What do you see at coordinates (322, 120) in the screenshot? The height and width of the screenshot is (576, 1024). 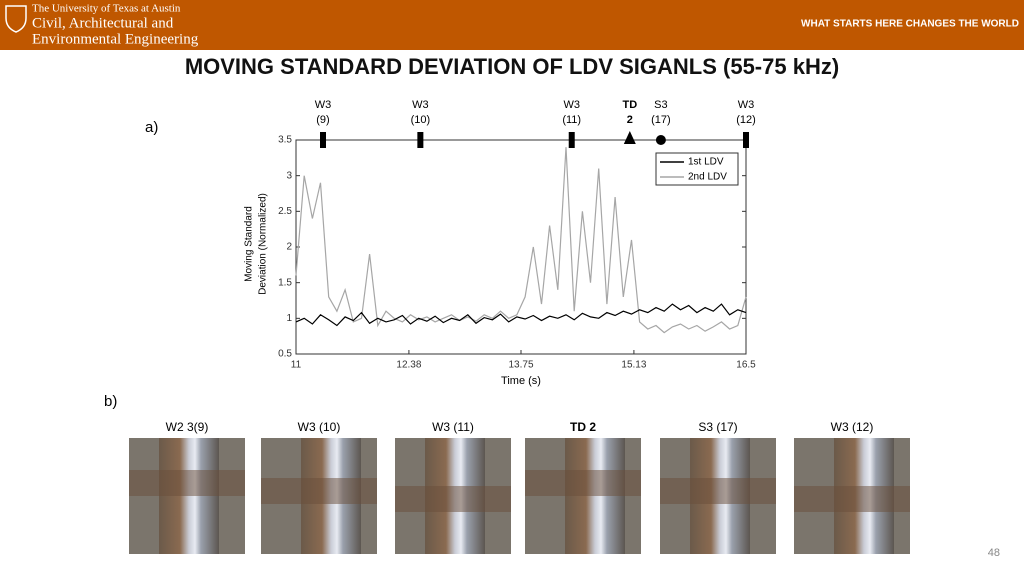 I see `event-label: (9)` at bounding box center [322, 120].